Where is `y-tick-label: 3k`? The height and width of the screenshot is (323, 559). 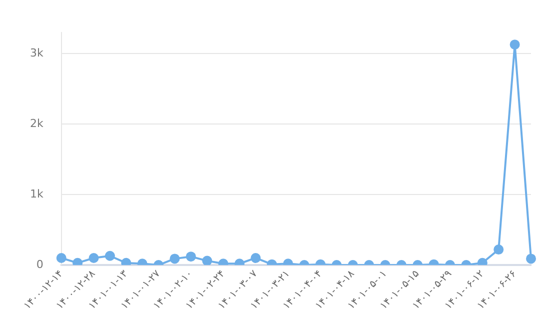 y-tick-label: 3k is located at coordinates (37, 53).